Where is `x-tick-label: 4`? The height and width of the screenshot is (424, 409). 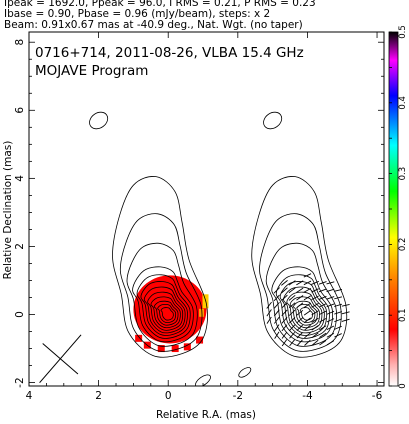 x-tick-label: 4 is located at coordinates (29, 396).